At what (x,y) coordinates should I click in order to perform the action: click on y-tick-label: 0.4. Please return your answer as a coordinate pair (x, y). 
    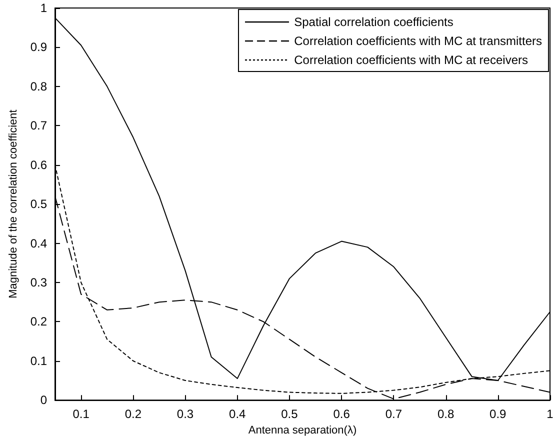
    Looking at the image, I should click on (39, 243).